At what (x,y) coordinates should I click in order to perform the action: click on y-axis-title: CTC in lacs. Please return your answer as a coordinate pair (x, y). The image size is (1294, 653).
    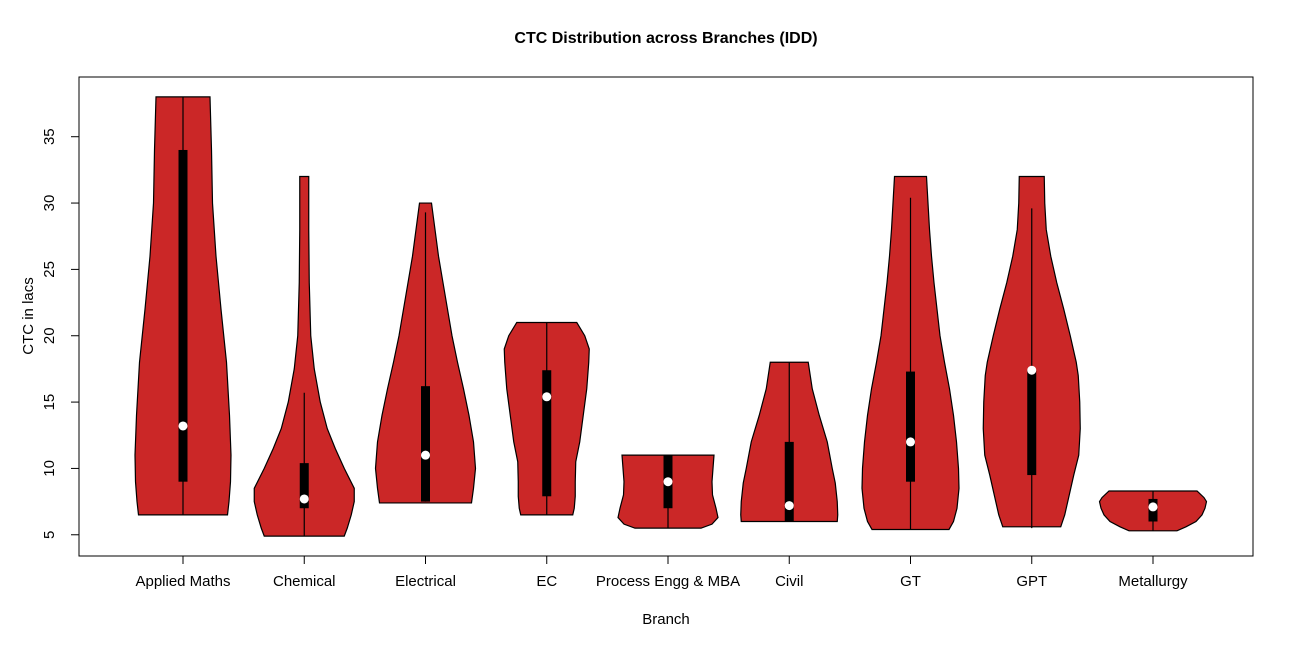
    Looking at the image, I should click on (28, 316).